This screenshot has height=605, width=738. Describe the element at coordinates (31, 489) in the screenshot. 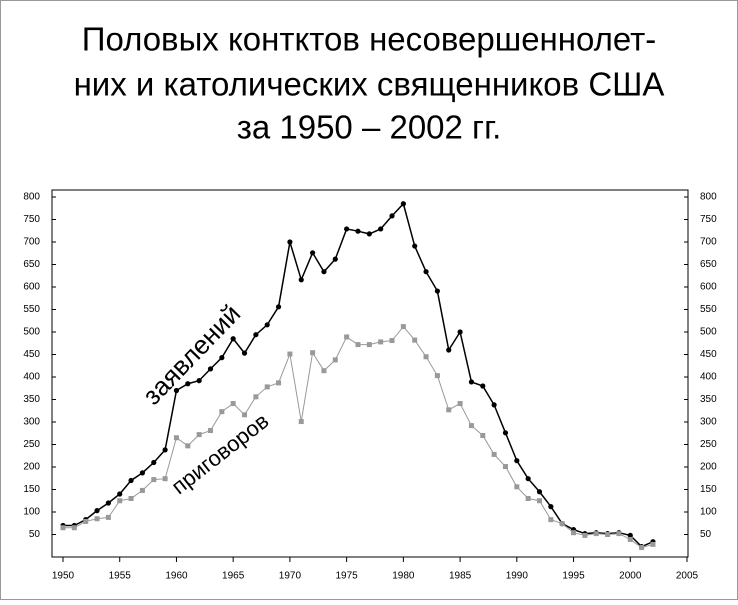

I see `y-tick-label: 150` at that location.